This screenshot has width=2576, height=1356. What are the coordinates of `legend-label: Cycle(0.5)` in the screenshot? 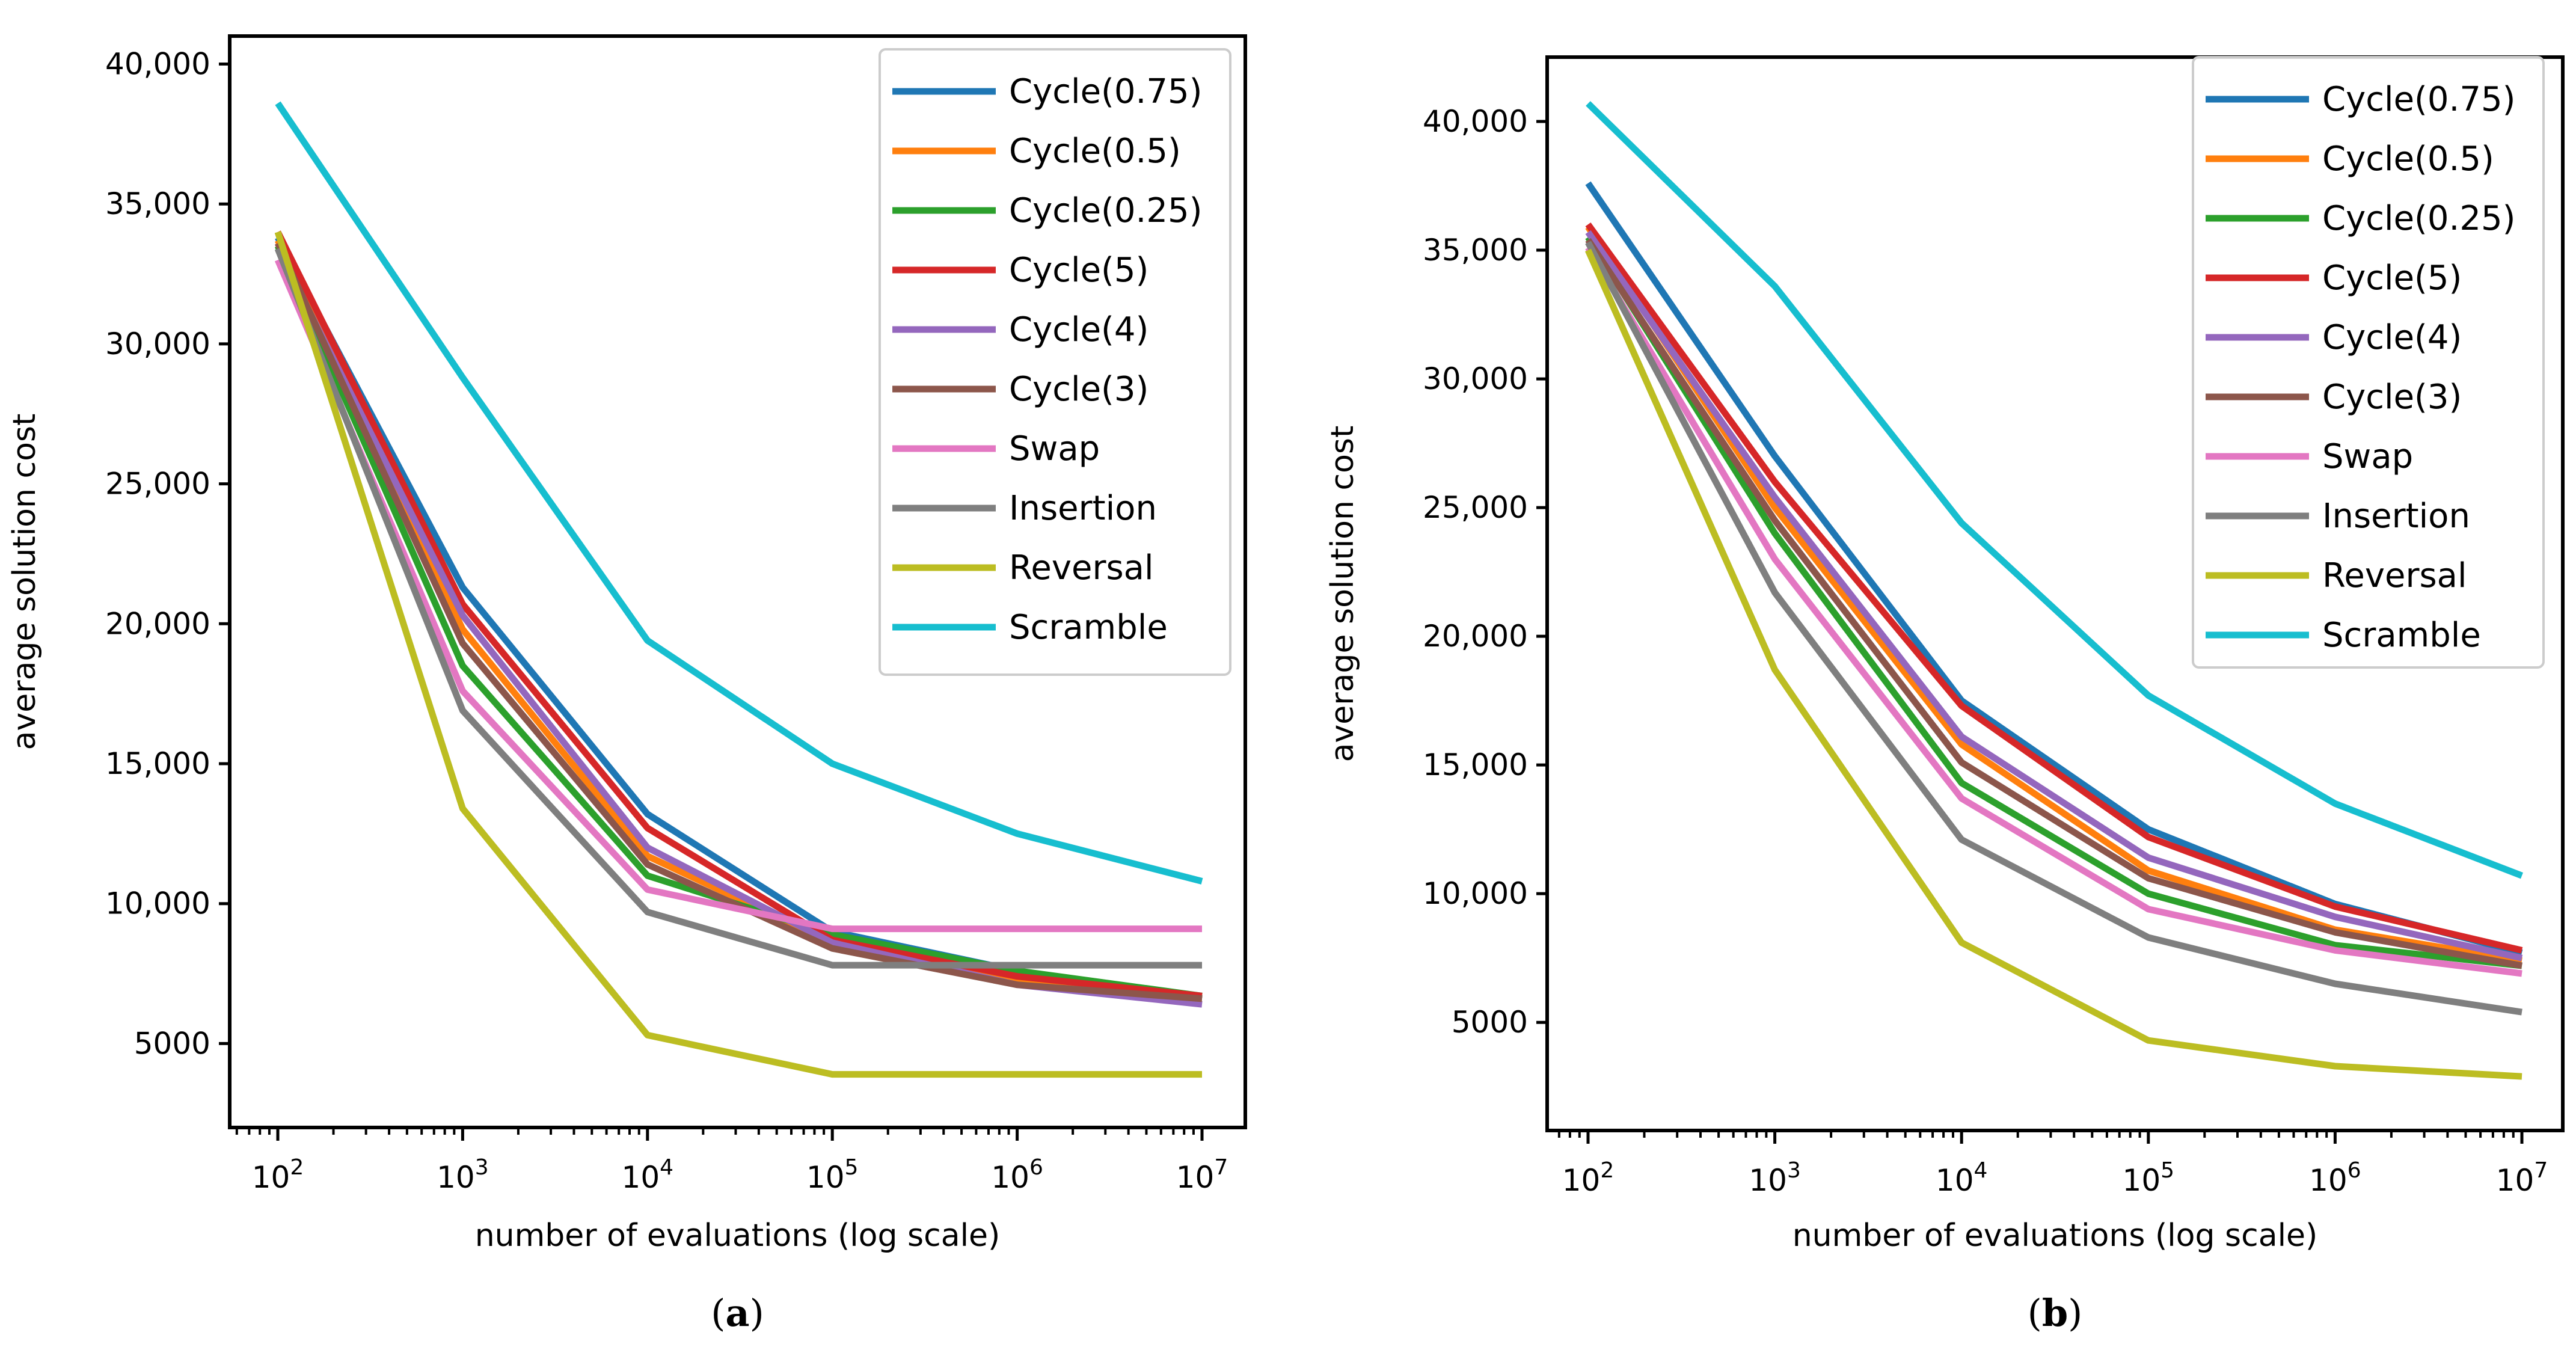 It's located at (1095, 151).